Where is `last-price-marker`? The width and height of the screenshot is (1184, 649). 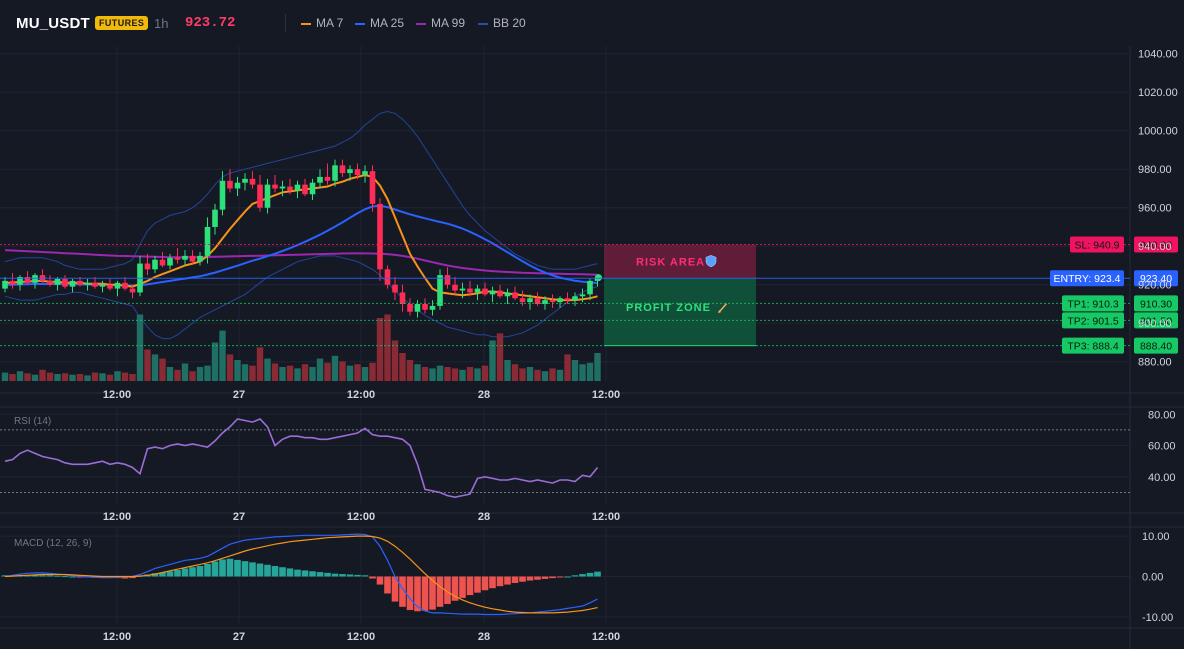 last-price-marker is located at coordinates (598, 278).